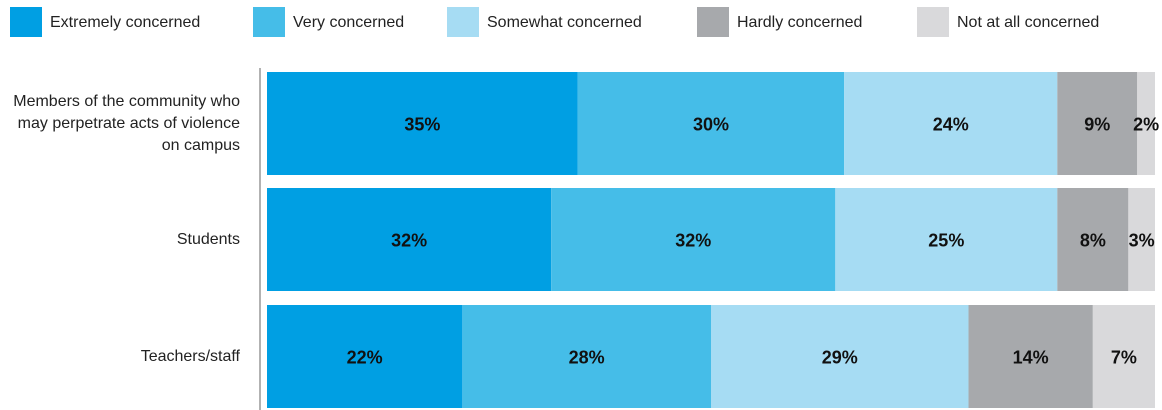 This screenshot has height=410, width=1162. I want to click on legend-label: Hardly concerned, so click(799, 22).